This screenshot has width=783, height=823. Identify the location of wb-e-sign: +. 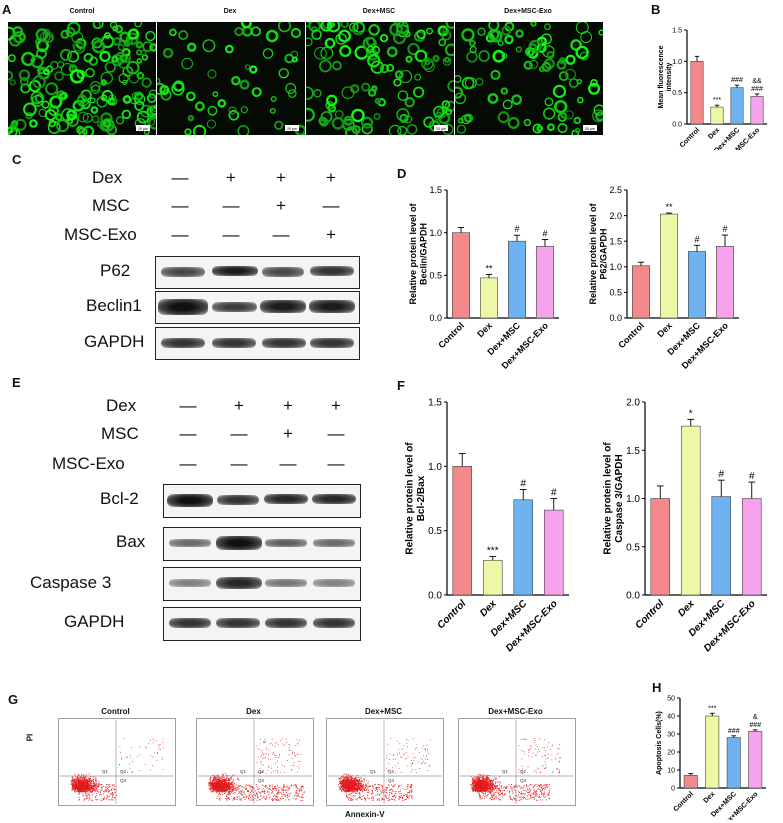
(288, 405).